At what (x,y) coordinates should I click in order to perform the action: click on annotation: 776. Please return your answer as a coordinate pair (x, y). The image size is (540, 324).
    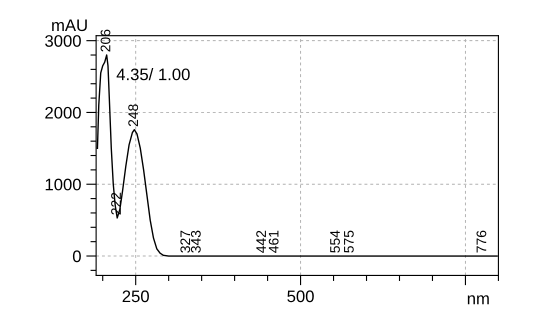
    Looking at the image, I should click on (481, 241).